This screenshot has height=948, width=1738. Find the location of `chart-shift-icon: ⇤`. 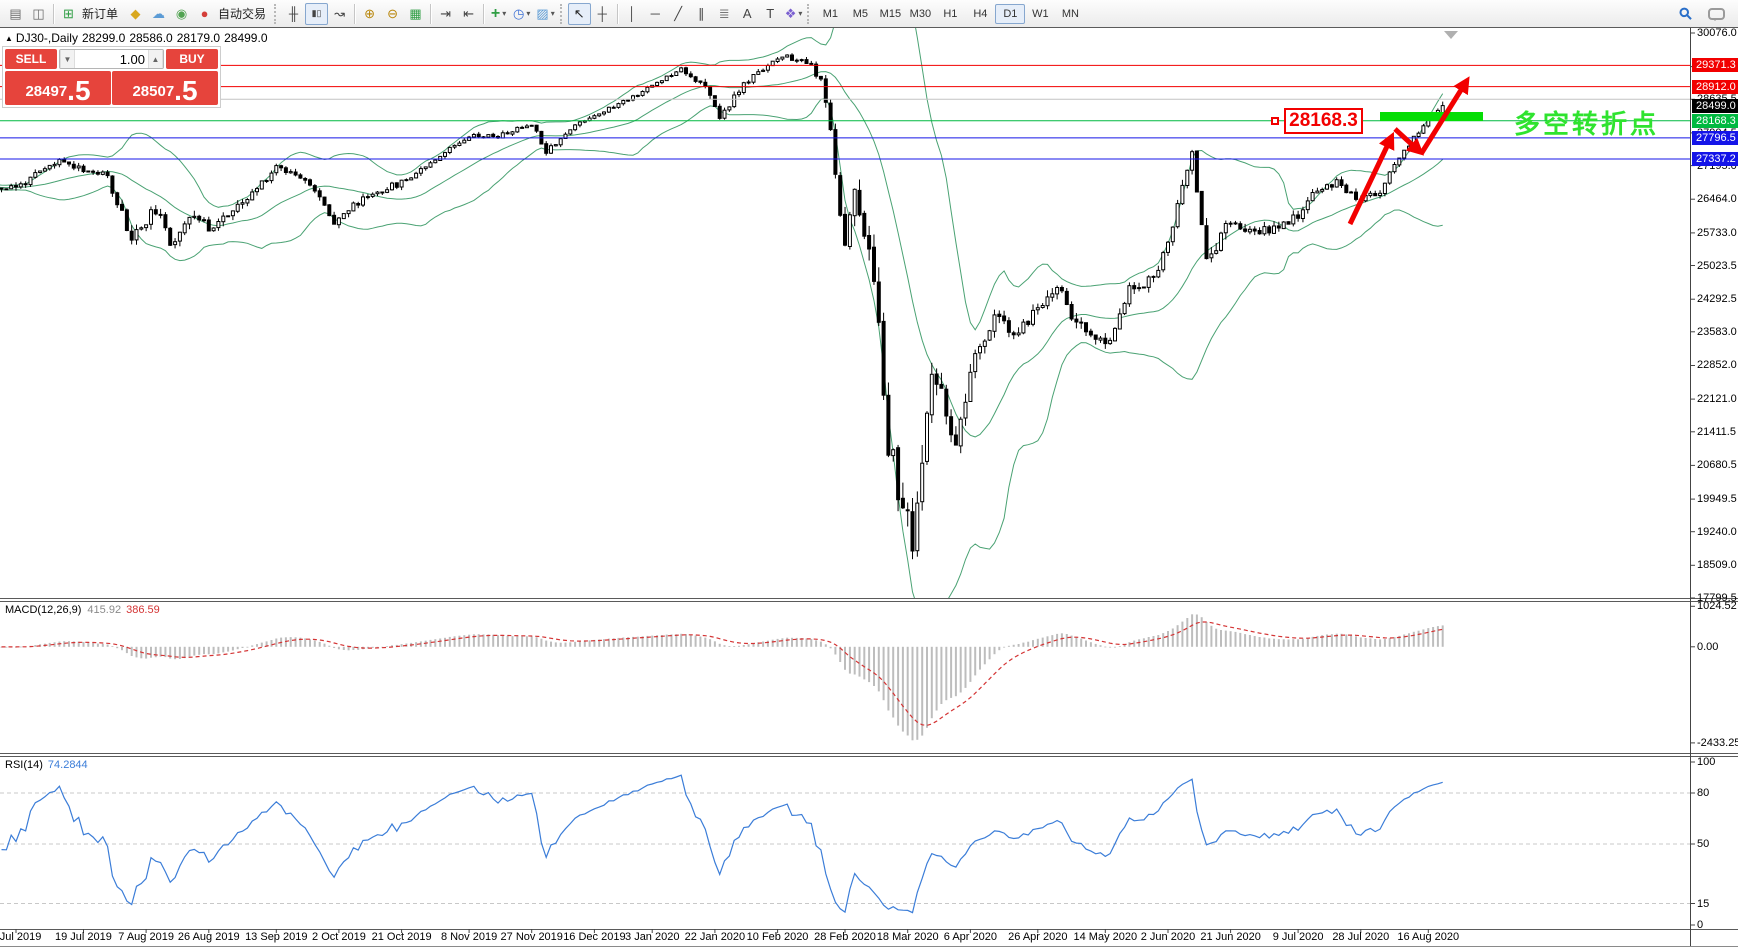

chart-shift-icon: ⇤ is located at coordinates (468, 13).